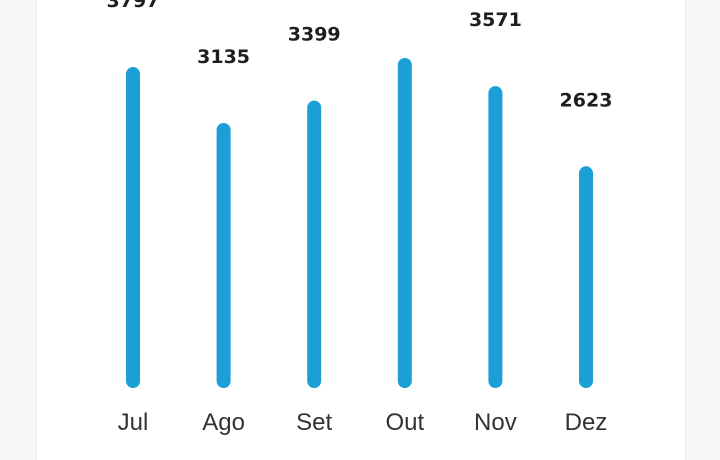 This screenshot has height=460, width=720. What do you see at coordinates (586, 277) in the screenshot?
I see `bar-dez` at bounding box center [586, 277].